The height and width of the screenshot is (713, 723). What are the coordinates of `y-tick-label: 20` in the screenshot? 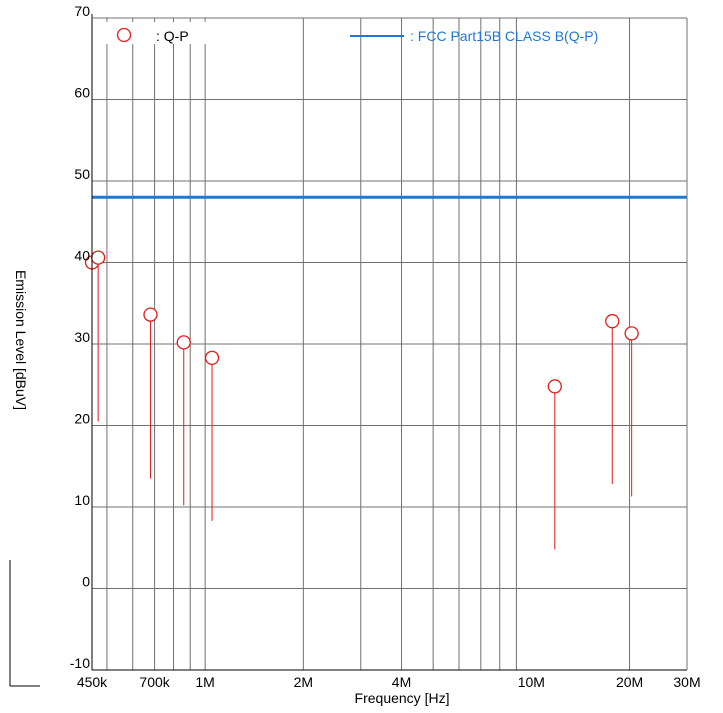 It's located at (82, 419).